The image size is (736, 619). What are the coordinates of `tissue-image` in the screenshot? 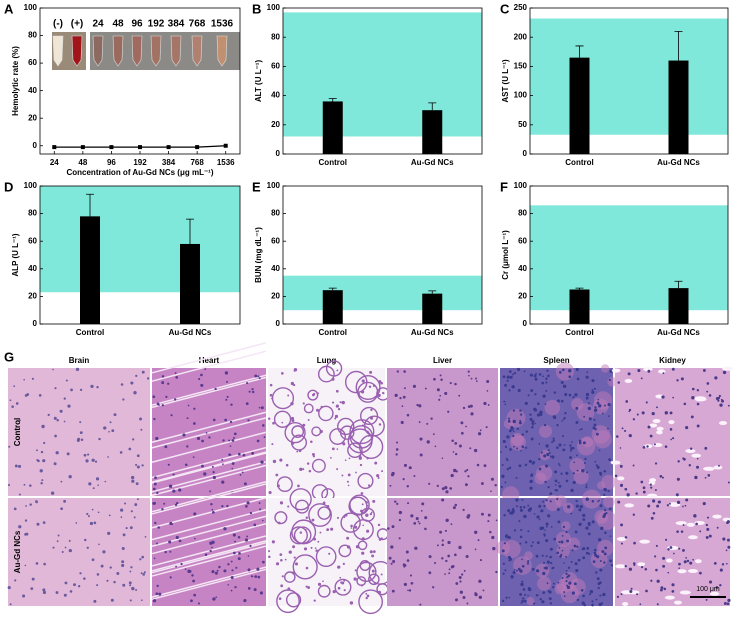 It's located at (79, 552).